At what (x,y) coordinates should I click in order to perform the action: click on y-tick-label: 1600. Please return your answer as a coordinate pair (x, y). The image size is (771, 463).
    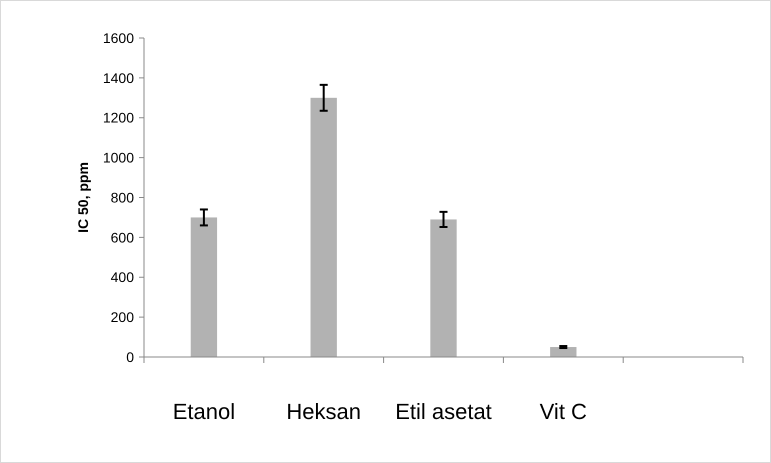
    Looking at the image, I should click on (118, 38).